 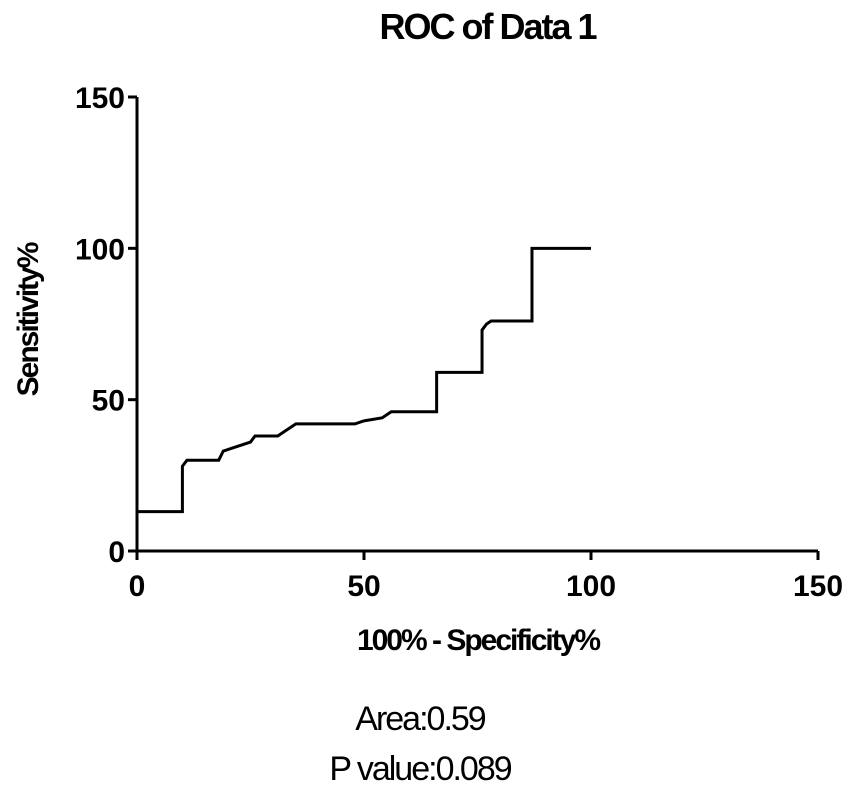 What do you see at coordinates (100, 249) in the screenshot?
I see `y-tick-label: 100` at bounding box center [100, 249].